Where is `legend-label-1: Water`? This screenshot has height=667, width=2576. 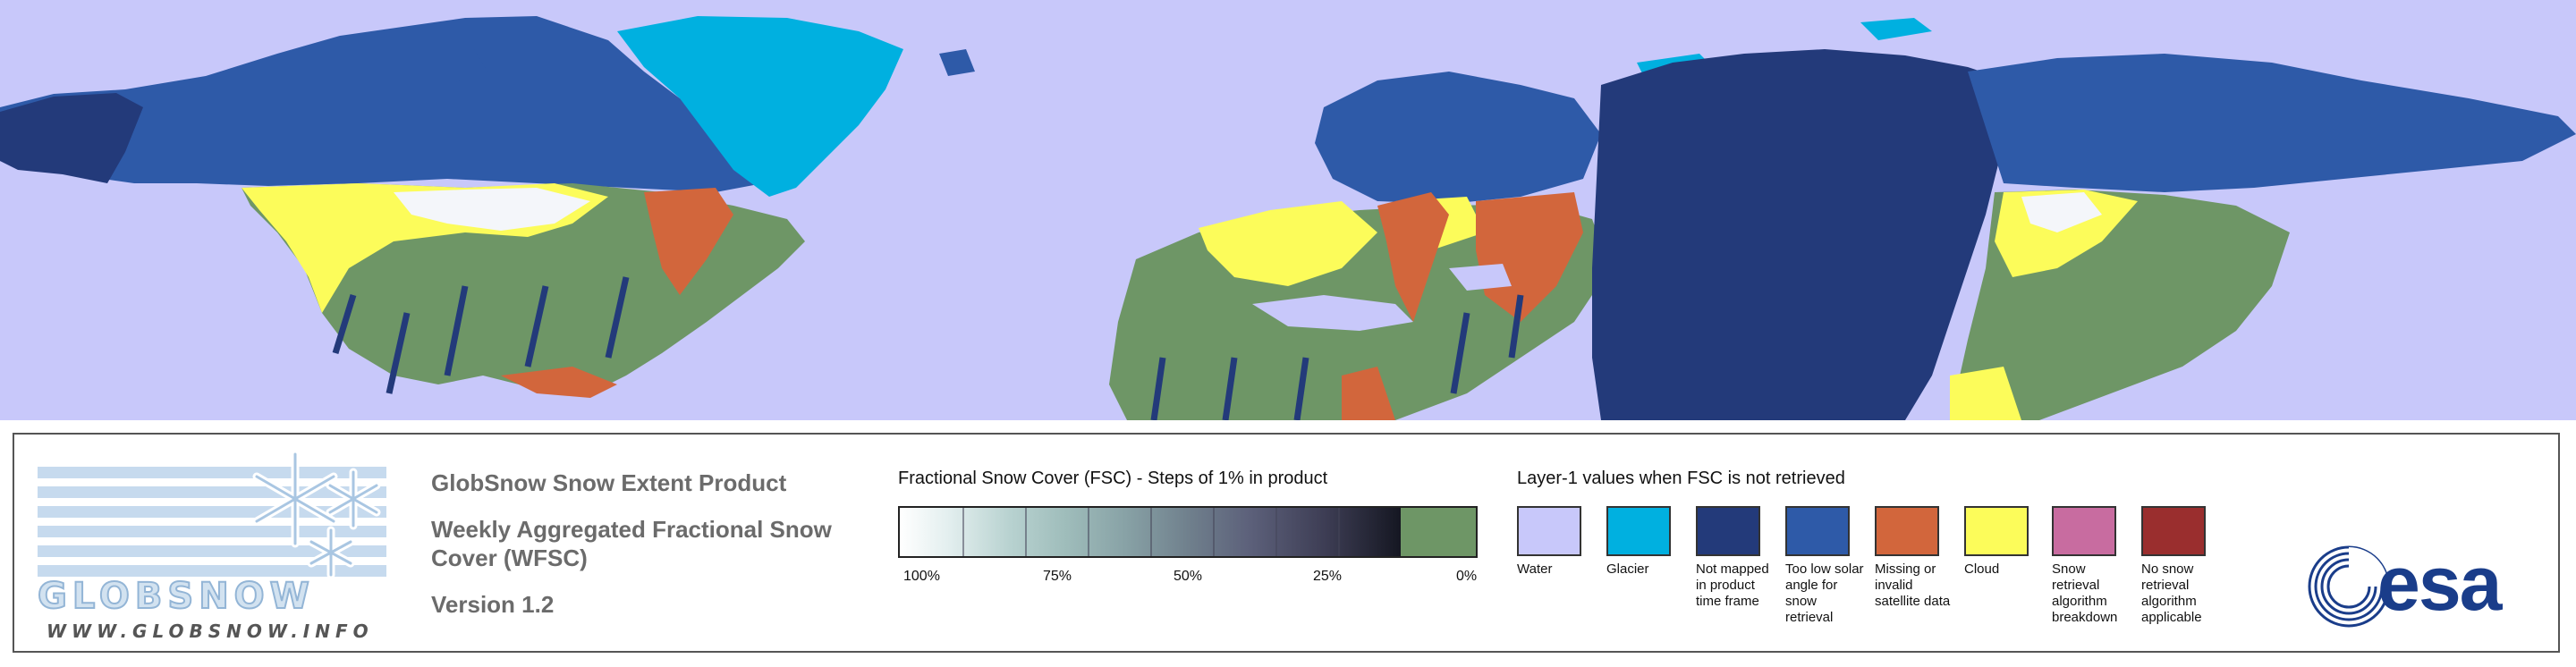 legend-label-1: Water is located at coordinates (1535, 569).